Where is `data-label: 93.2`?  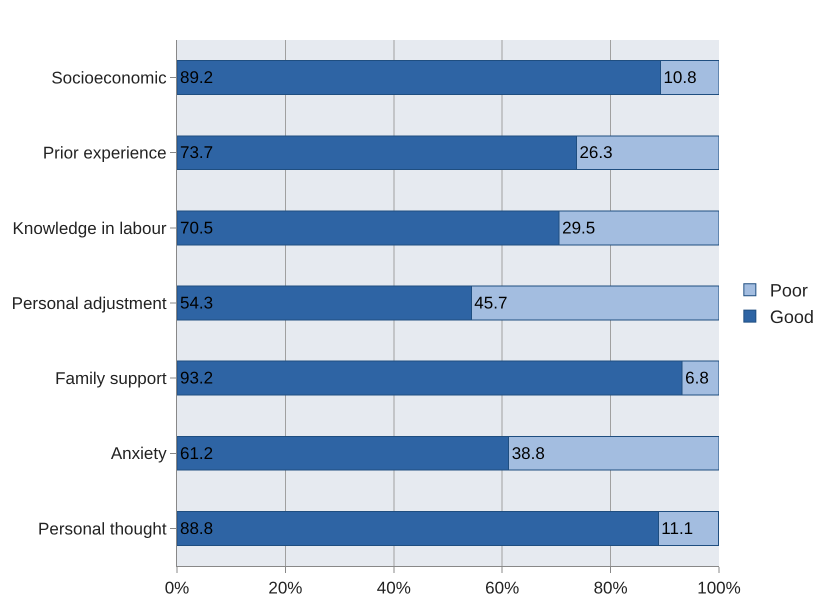 data-label: 93.2 is located at coordinates (197, 378).